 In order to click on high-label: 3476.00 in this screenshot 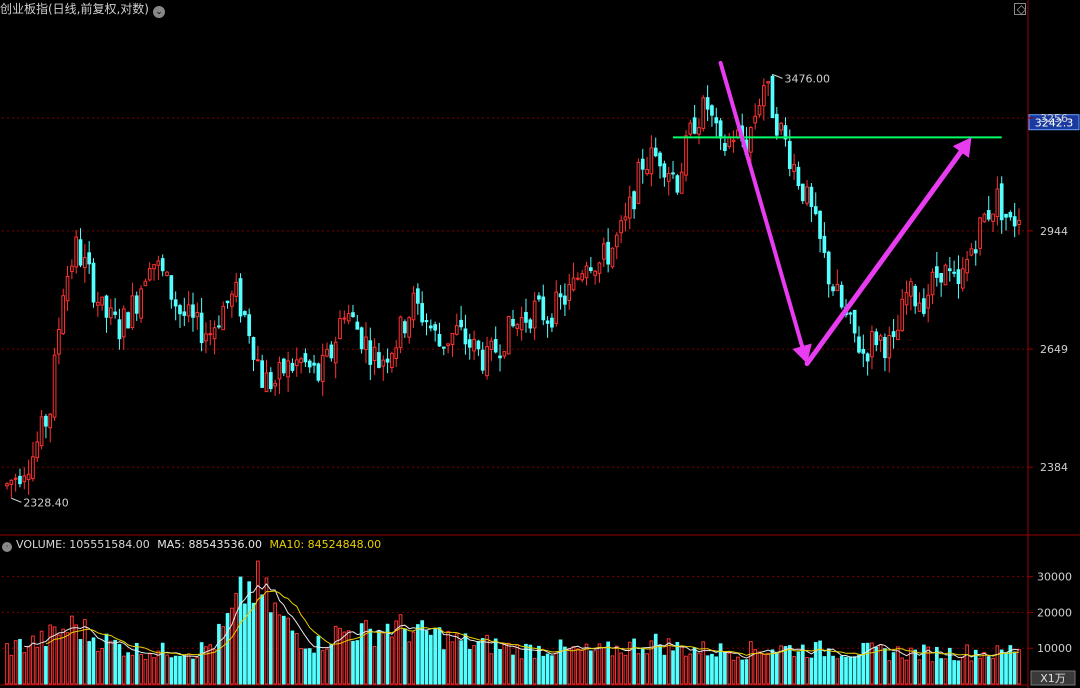, I will do `click(807, 78)`.